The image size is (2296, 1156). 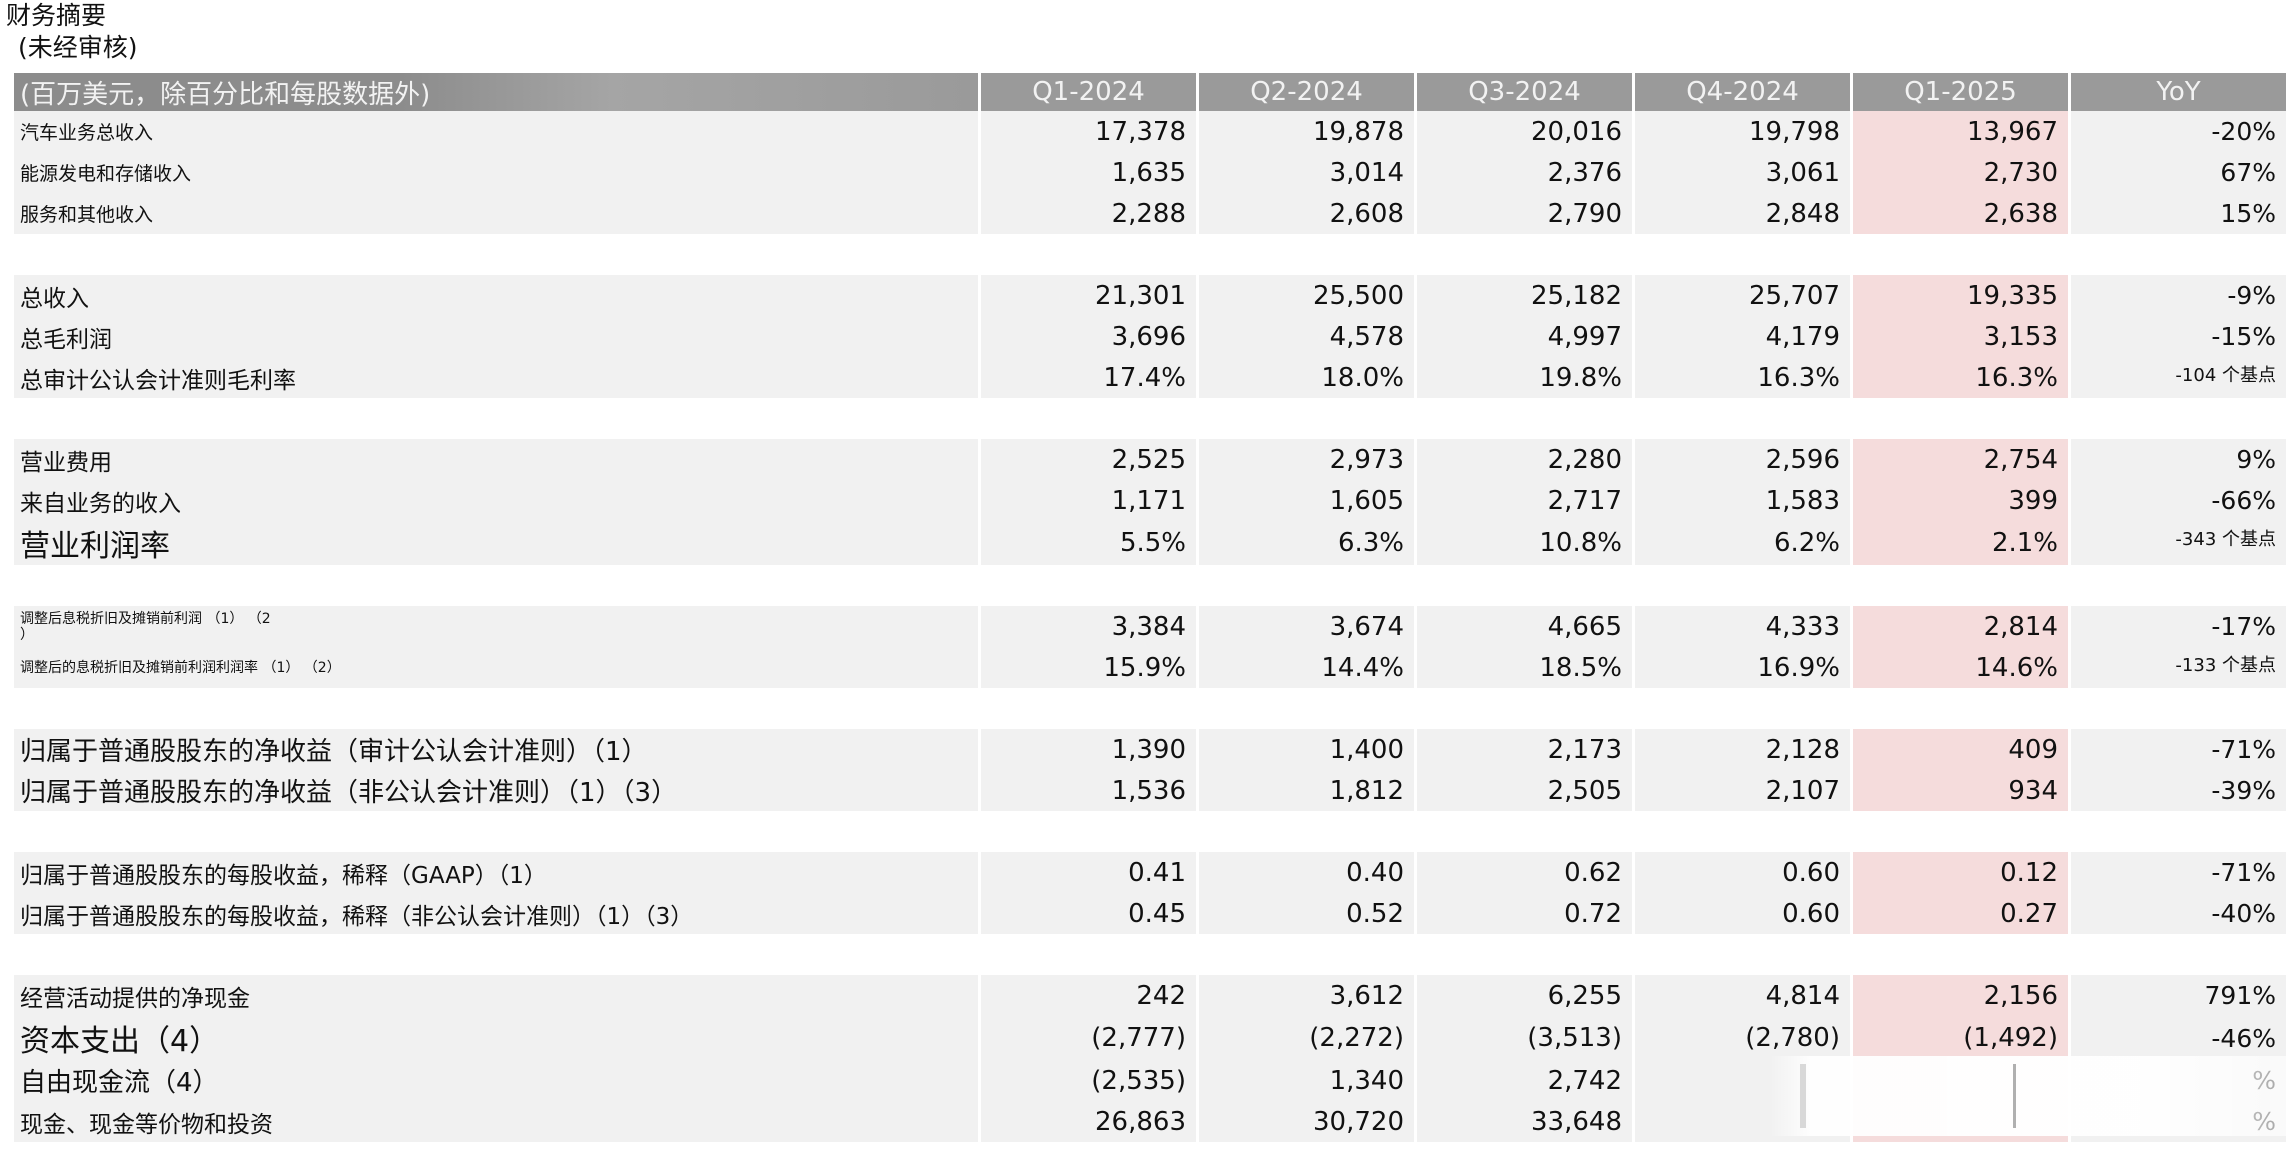 I want to click on table-cell: 6.2%, so click(x=1744, y=543).